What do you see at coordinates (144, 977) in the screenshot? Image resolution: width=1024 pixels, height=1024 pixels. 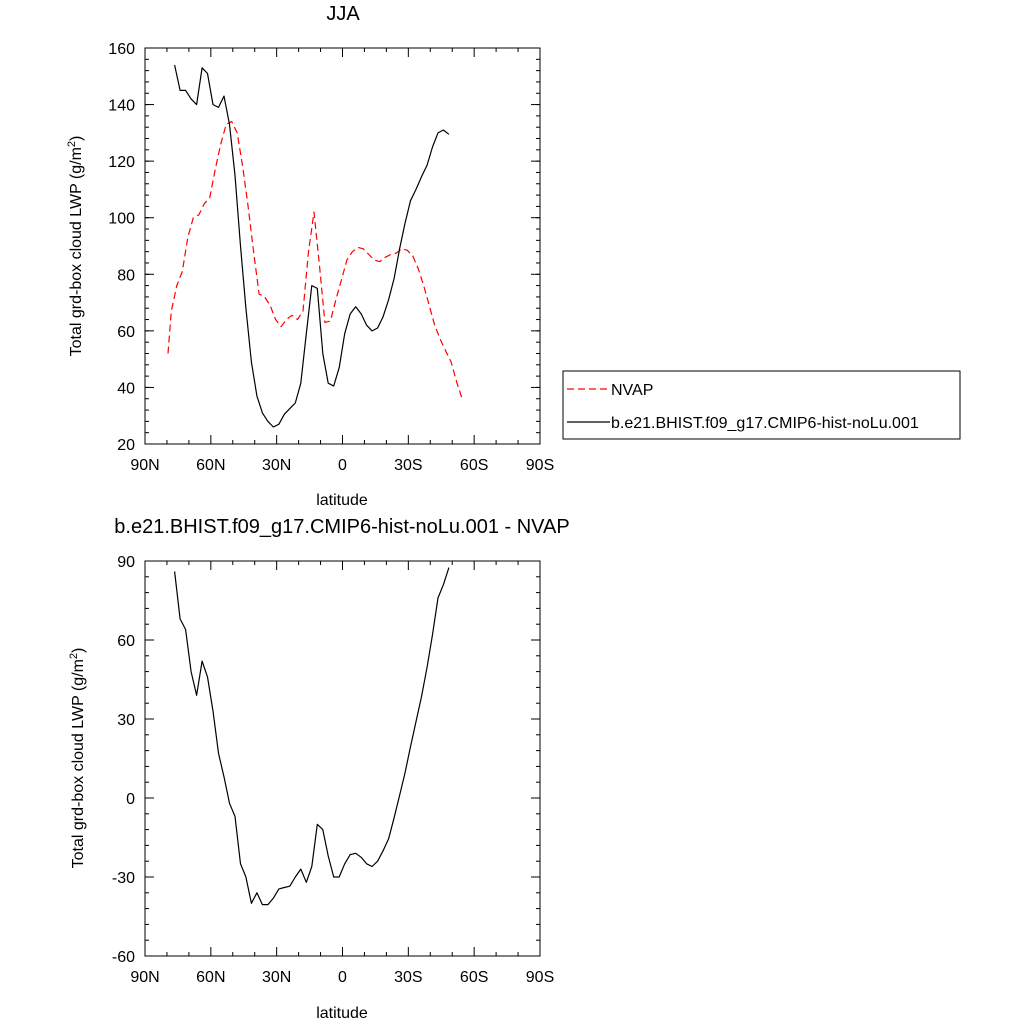 I see `chart-bottom-x-tick-label: 90N` at bounding box center [144, 977].